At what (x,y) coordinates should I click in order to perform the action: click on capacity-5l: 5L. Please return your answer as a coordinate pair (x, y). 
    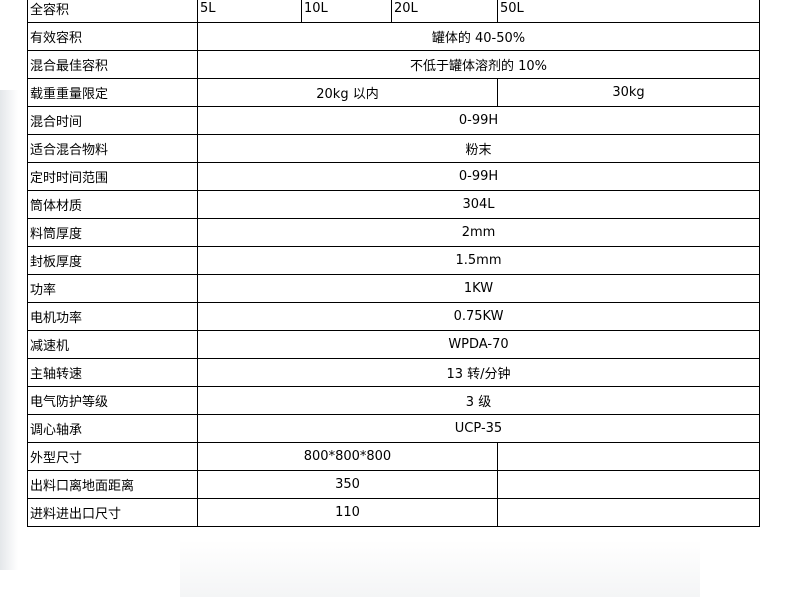
    Looking at the image, I should click on (249, 11).